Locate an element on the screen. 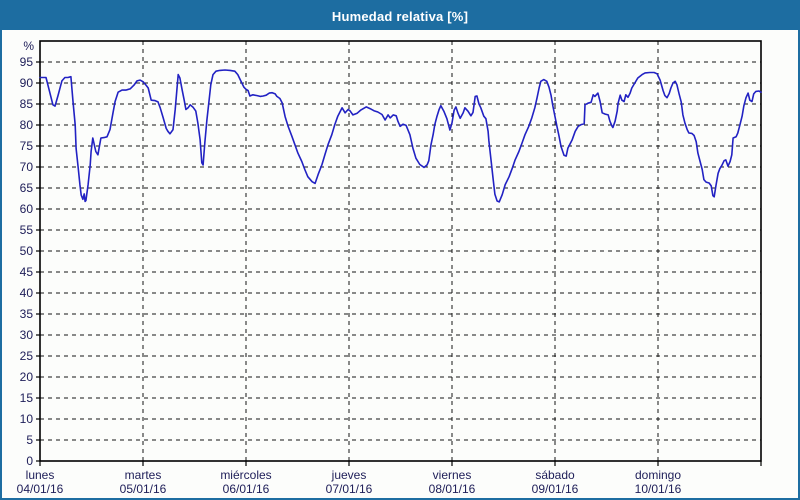 Image resolution: width=800 pixels, height=500 pixels. date-label: 08/01/16 is located at coordinates (452, 489).